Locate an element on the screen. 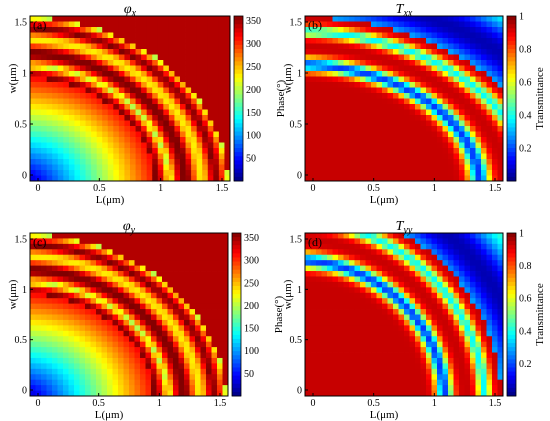 The image size is (550, 421). x-tick-label: 0.5 is located at coordinates (99, 188).